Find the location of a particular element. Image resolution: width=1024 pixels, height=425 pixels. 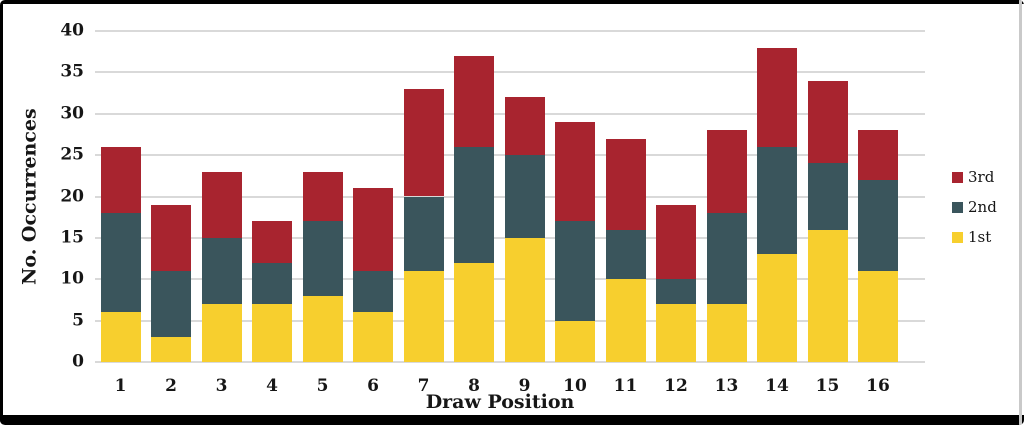

bar-1-segment-3rd is located at coordinates (120, 180).